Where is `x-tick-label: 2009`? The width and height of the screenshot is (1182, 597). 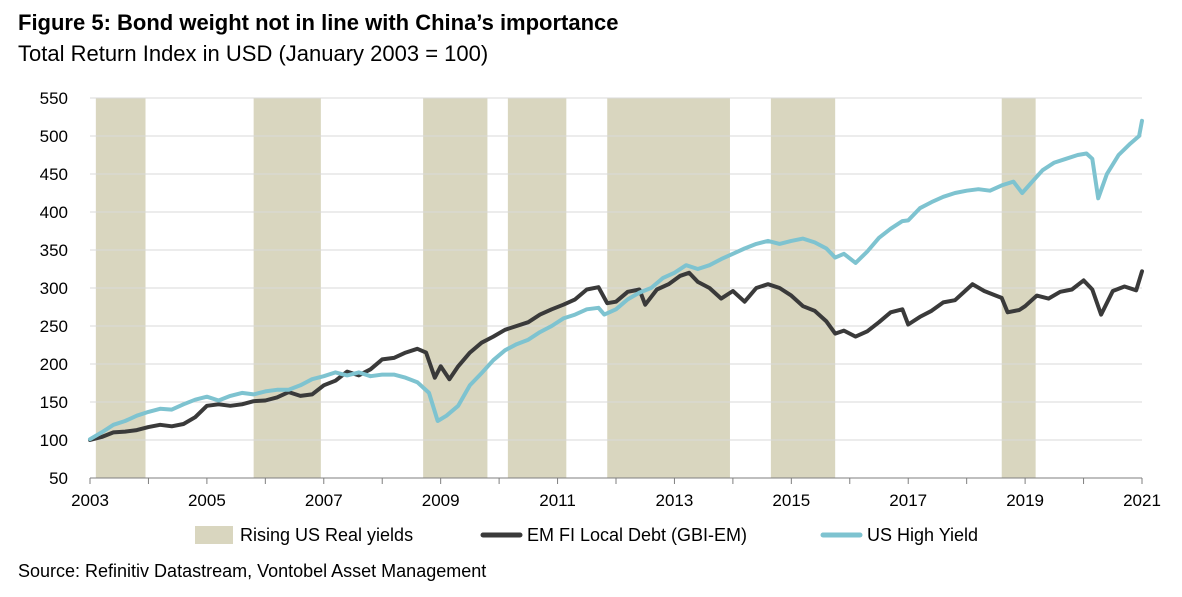
x-tick-label: 2009 is located at coordinates (441, 500).